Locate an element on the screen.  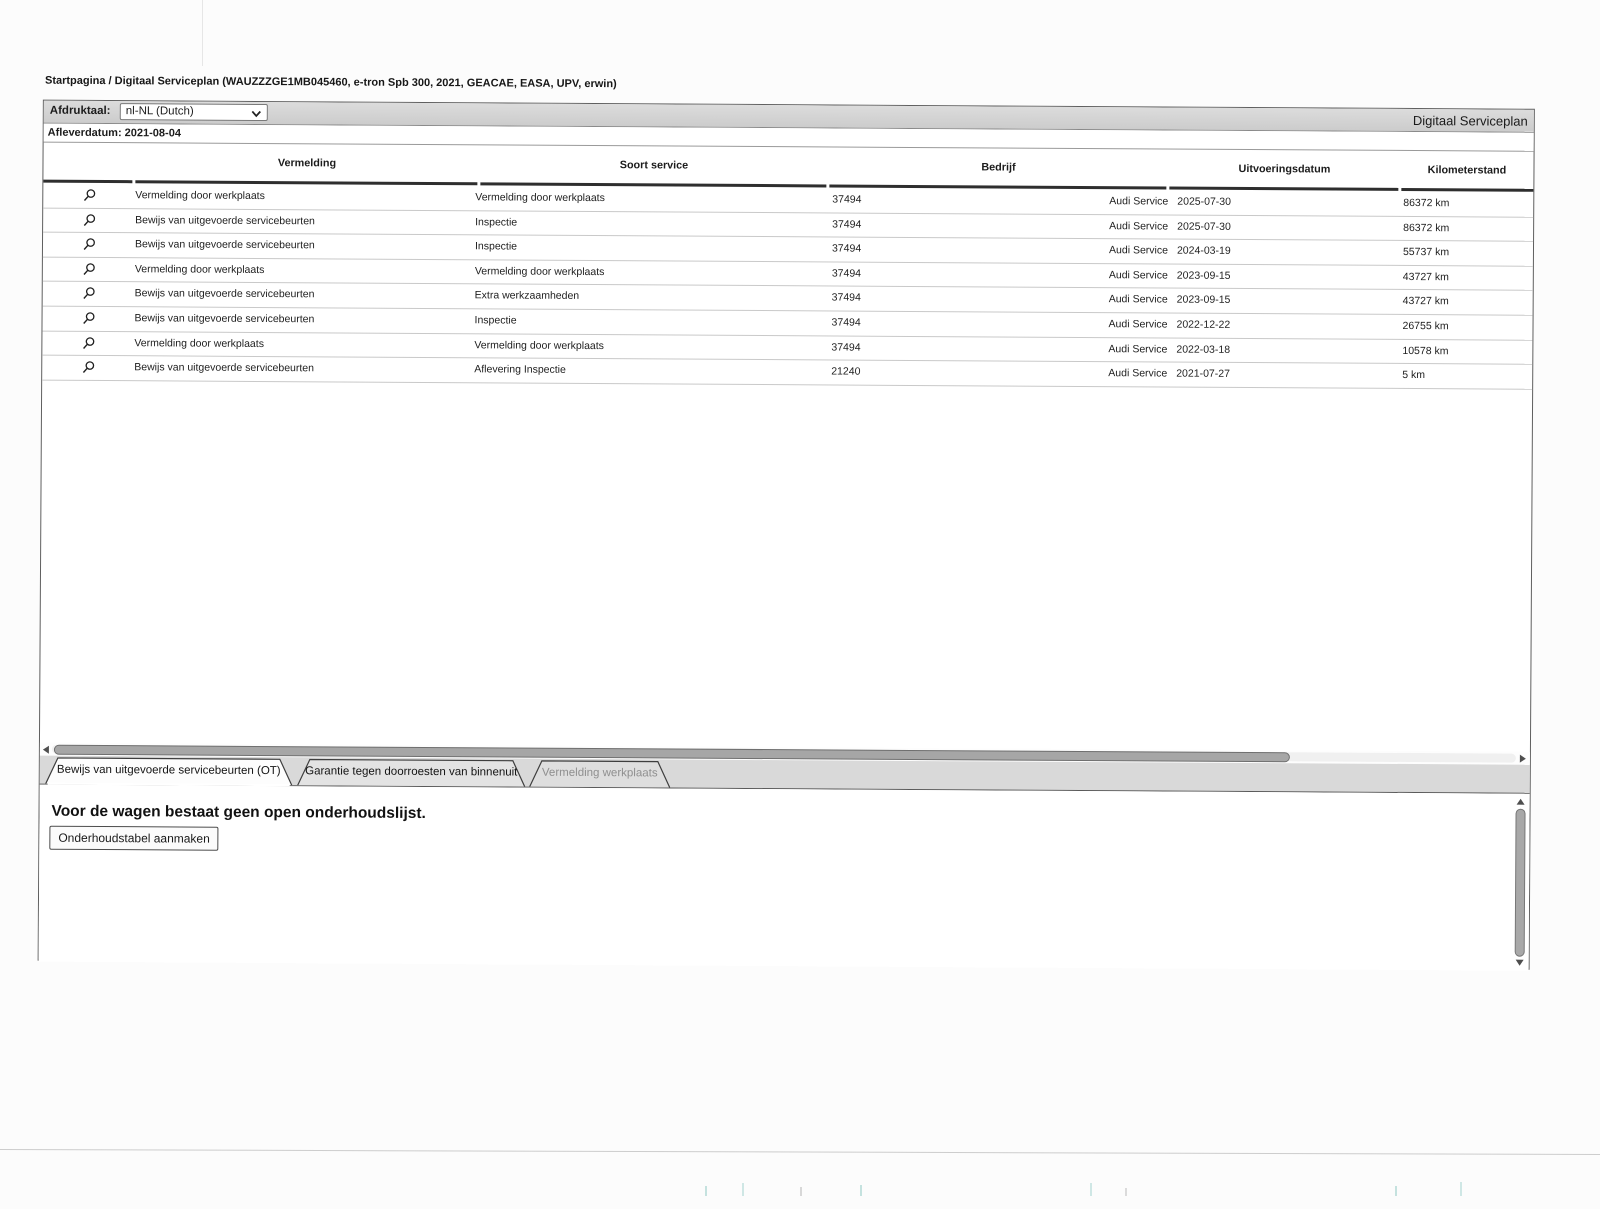
language-select: nl-NL (Dutch) is located at coordinates (194, 112).